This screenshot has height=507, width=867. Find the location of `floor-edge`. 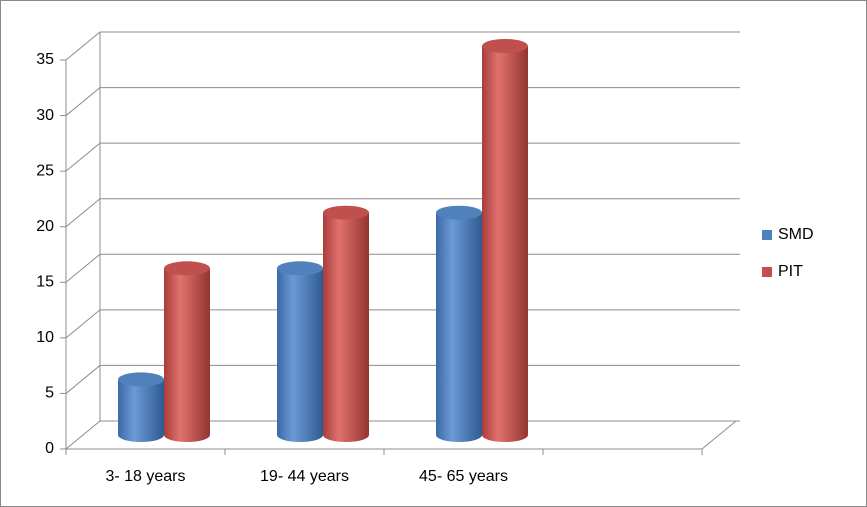

floor-edge is located at coordinates (719, 435).